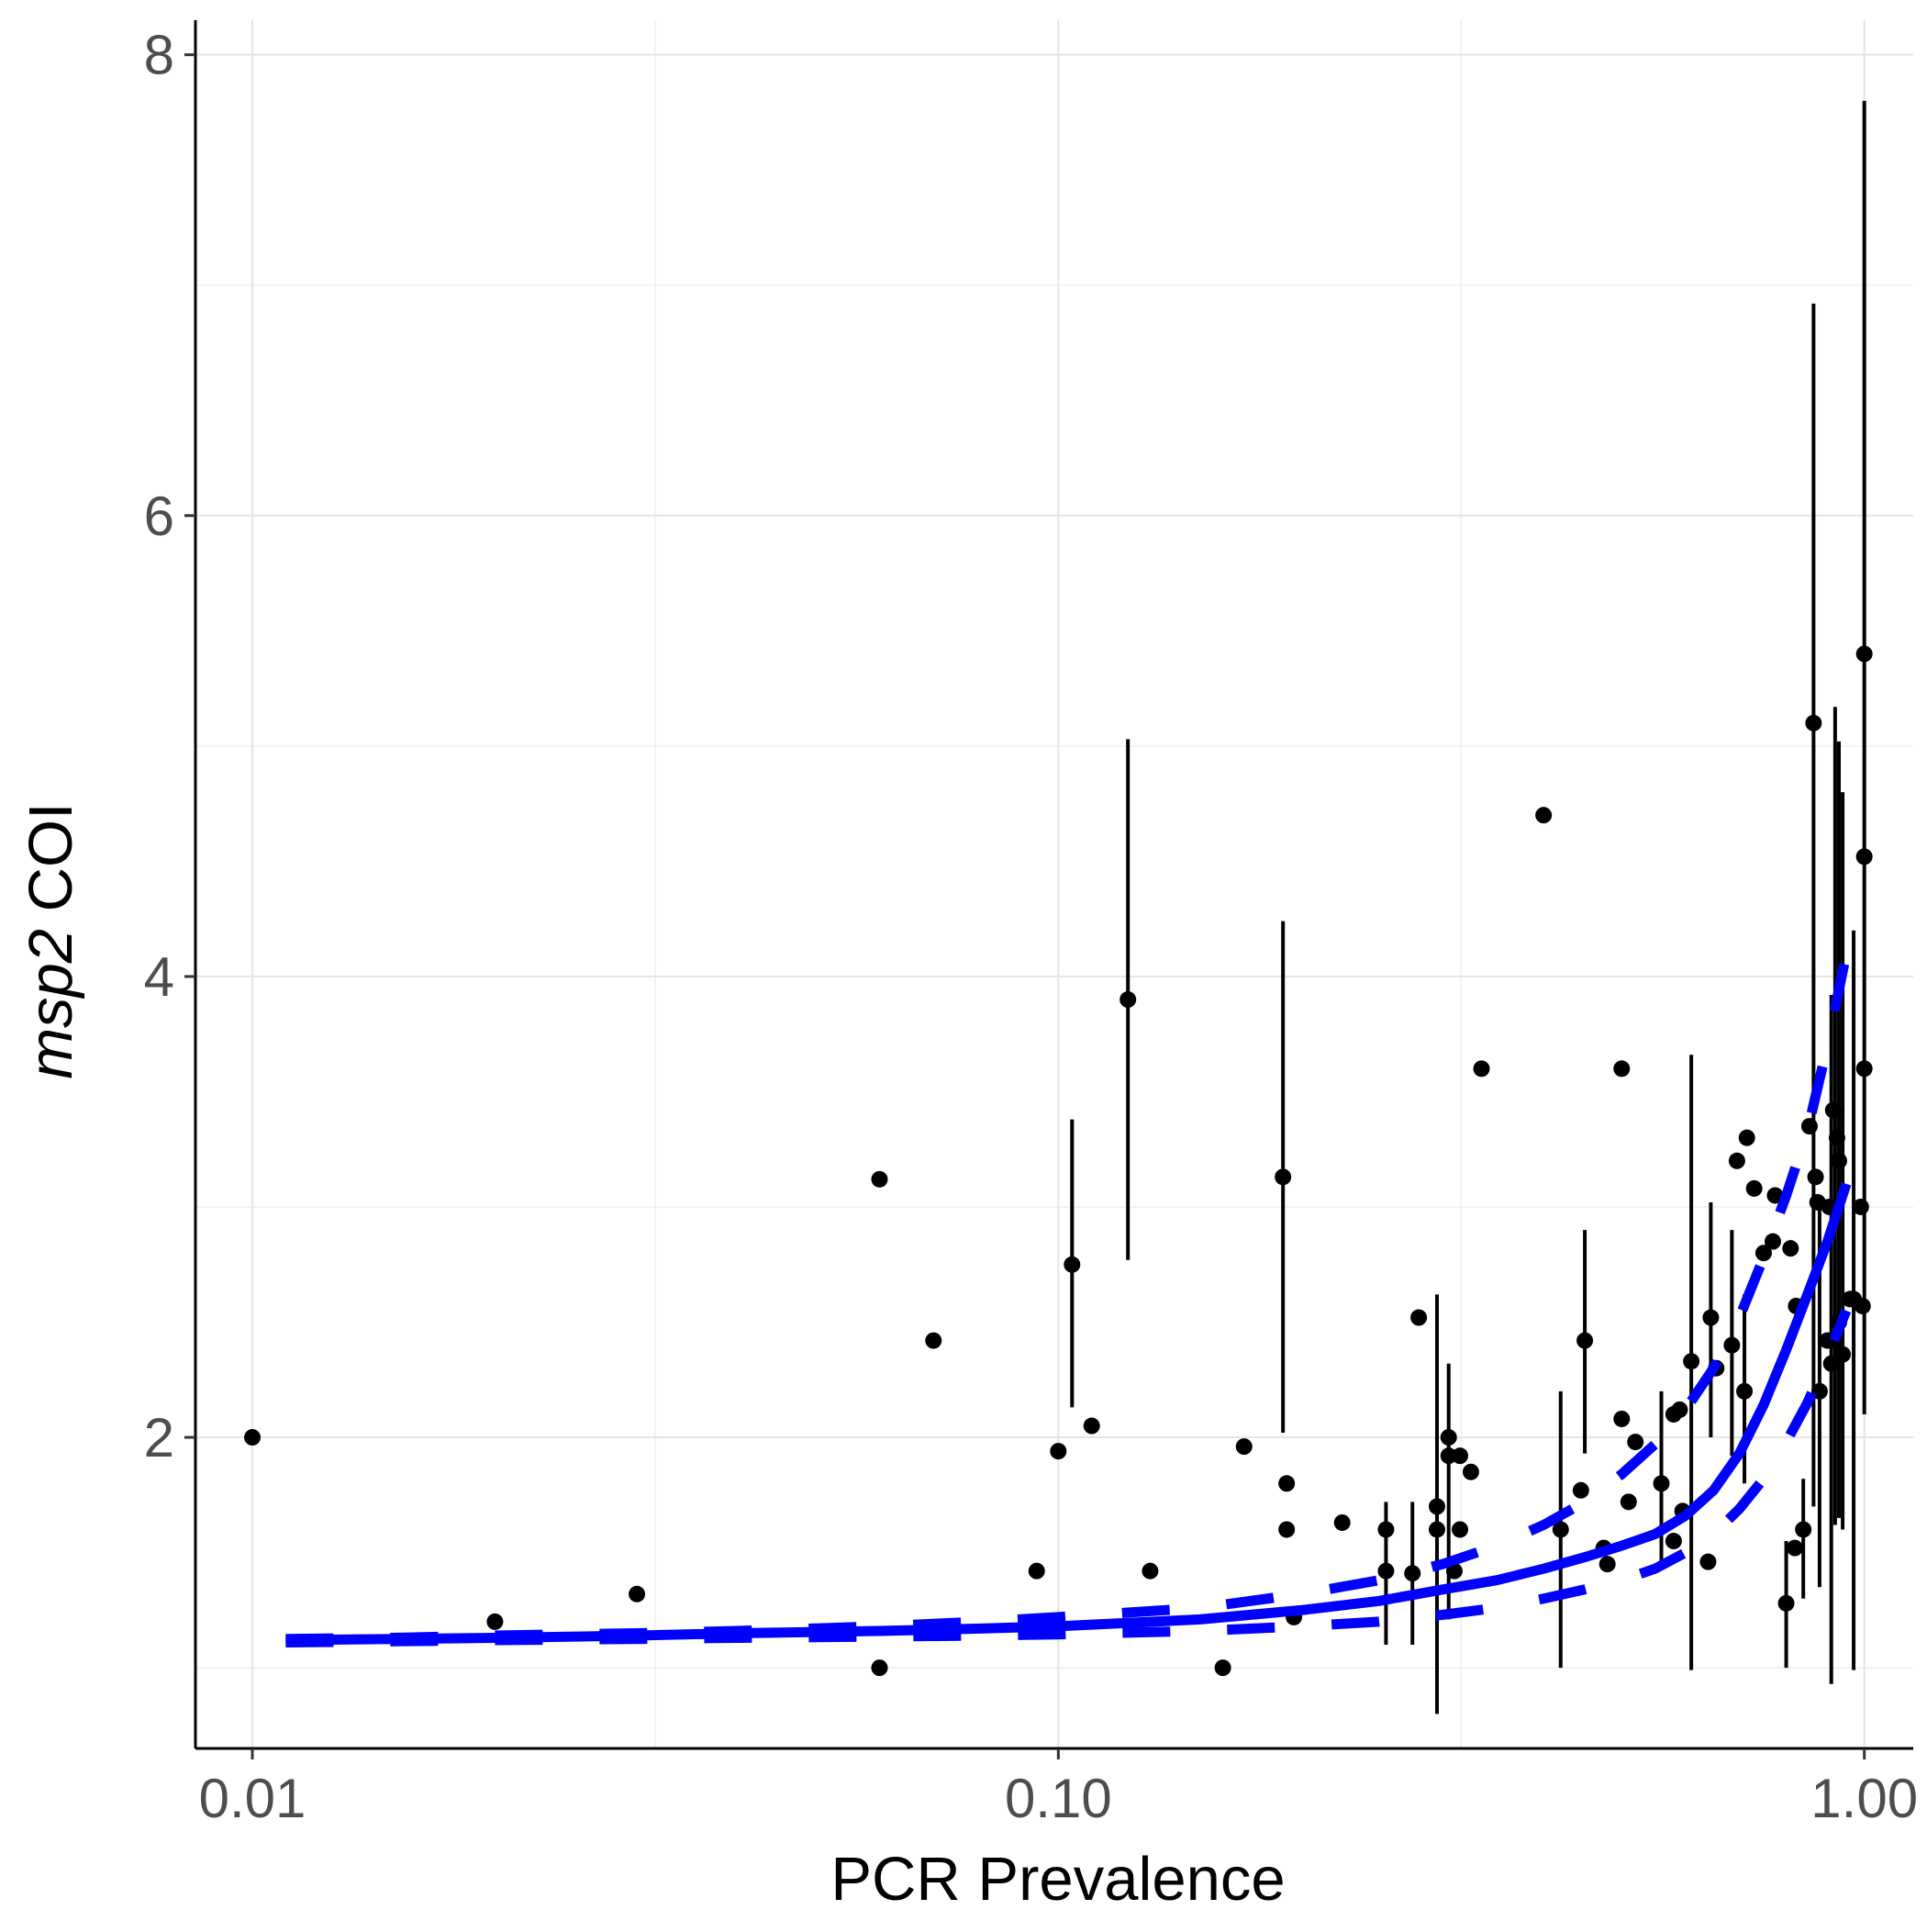 This screenshot has width=1927, height=1932. Describe the element at coordinates (159, 977) in the screenshot. I see `y-tick-label: 4` at that location.